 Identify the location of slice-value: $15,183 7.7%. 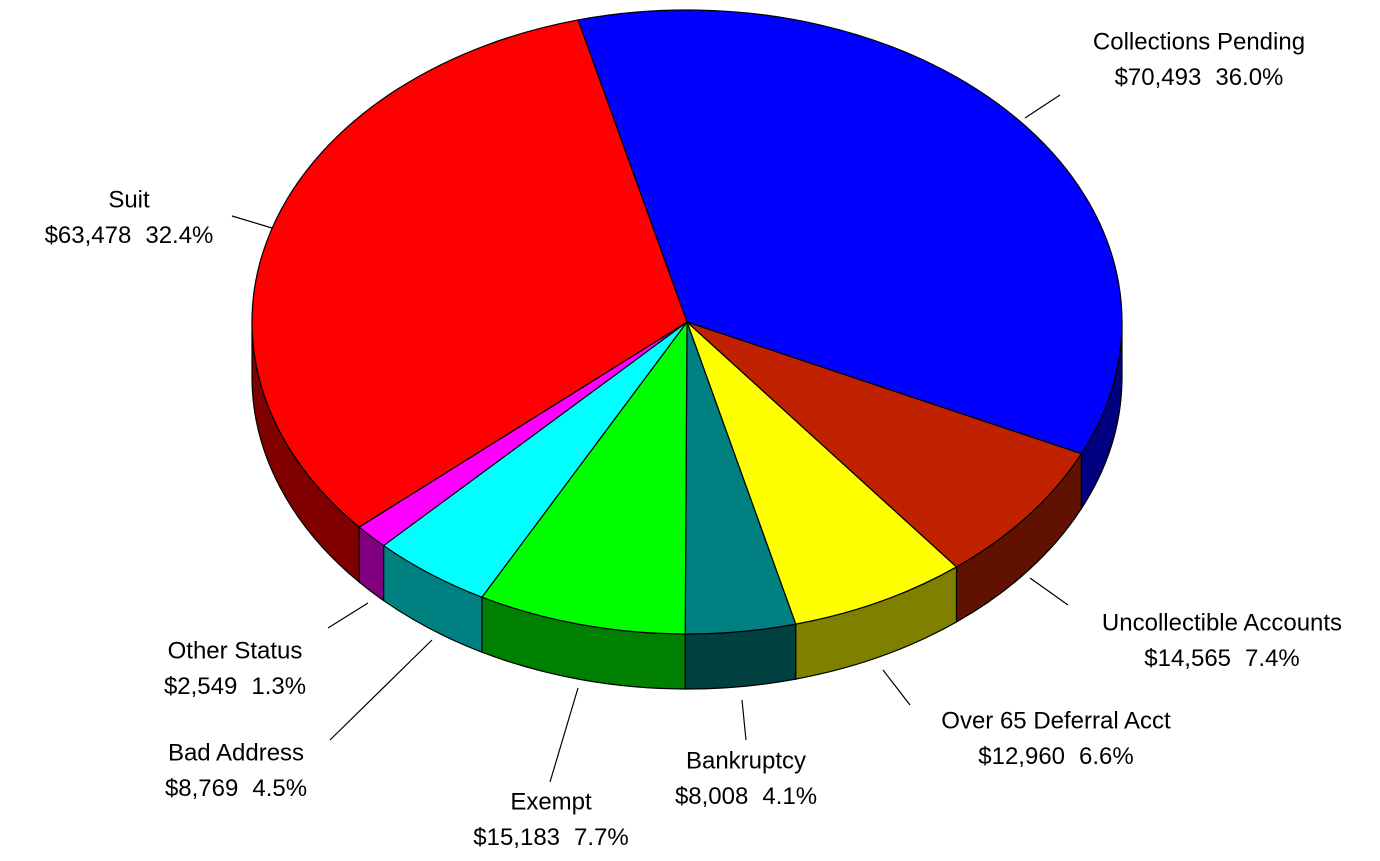
(550, 837).